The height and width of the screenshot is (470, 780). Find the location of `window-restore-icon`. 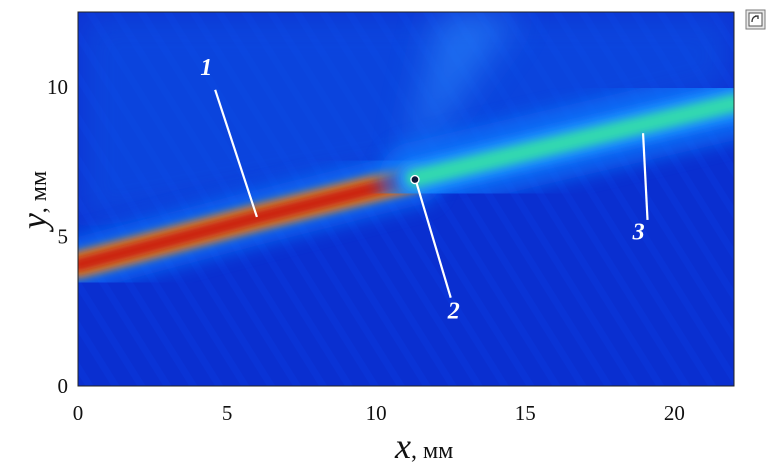

window-restore-icon is located at coordinates (755, 19).